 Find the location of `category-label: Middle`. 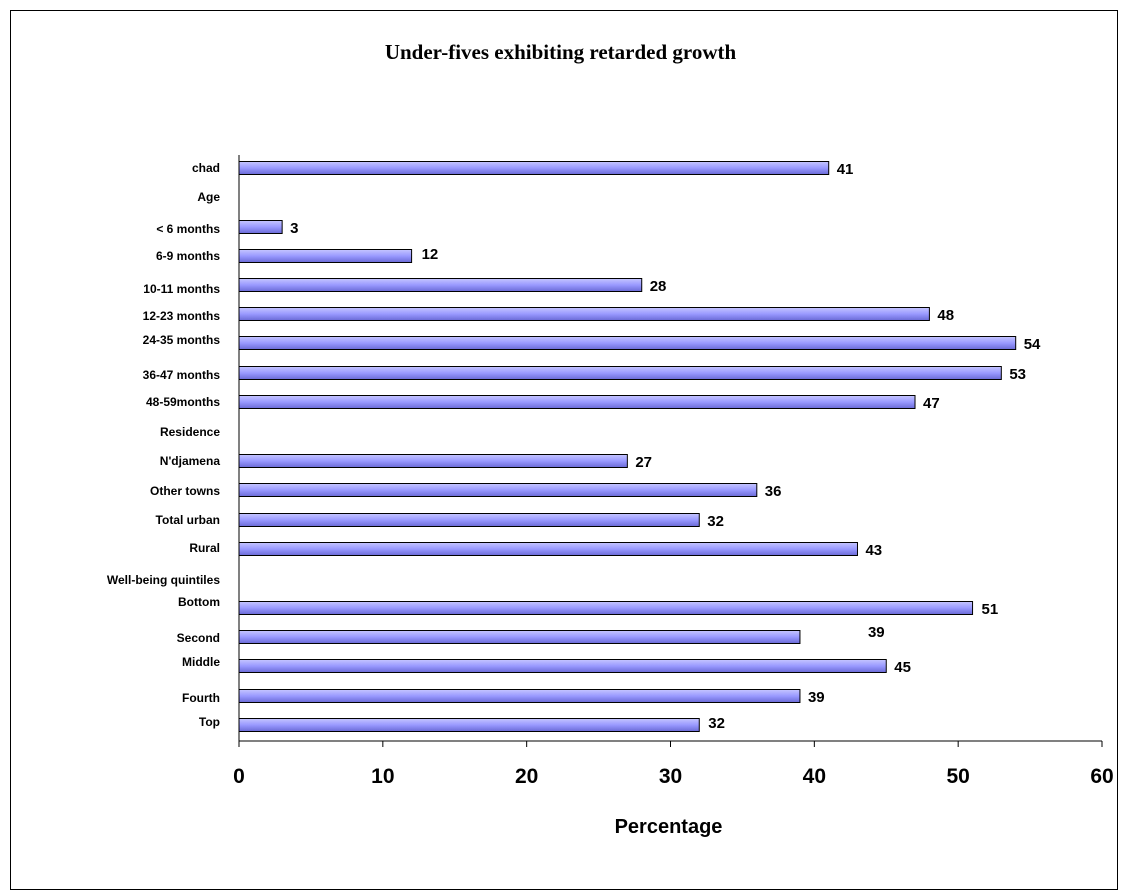

category-label: Middle is located at coordinates (201, 662).